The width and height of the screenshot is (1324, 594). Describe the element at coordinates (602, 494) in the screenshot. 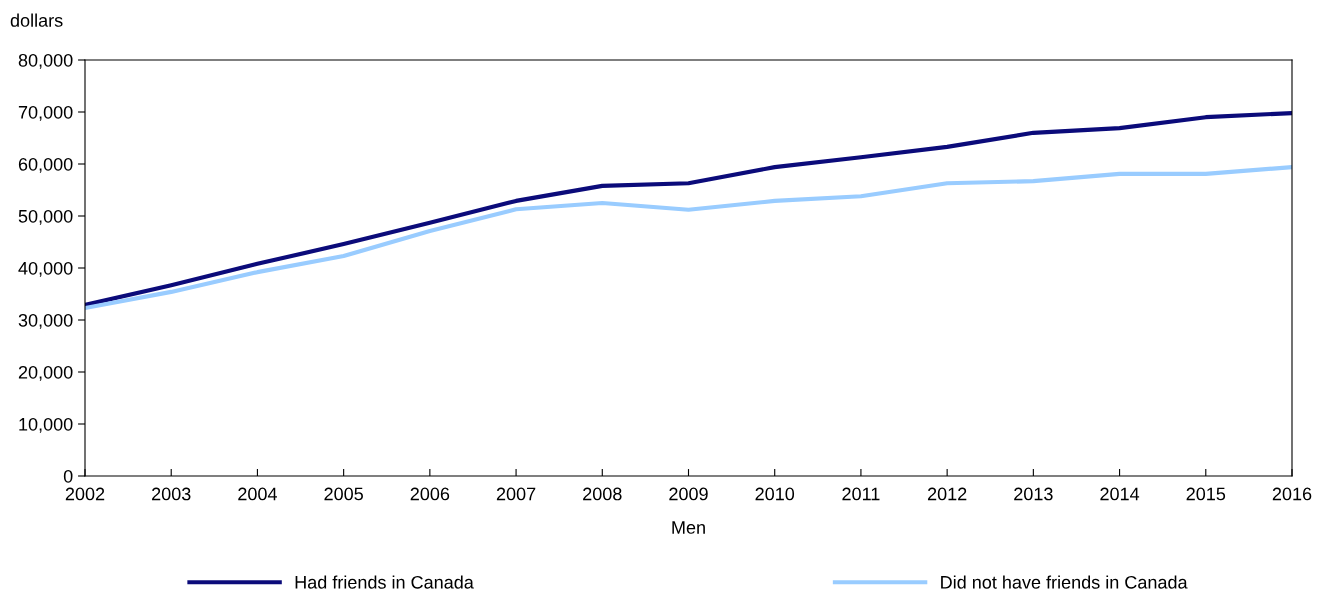

I see `x-tick-label: 2008` at that location.